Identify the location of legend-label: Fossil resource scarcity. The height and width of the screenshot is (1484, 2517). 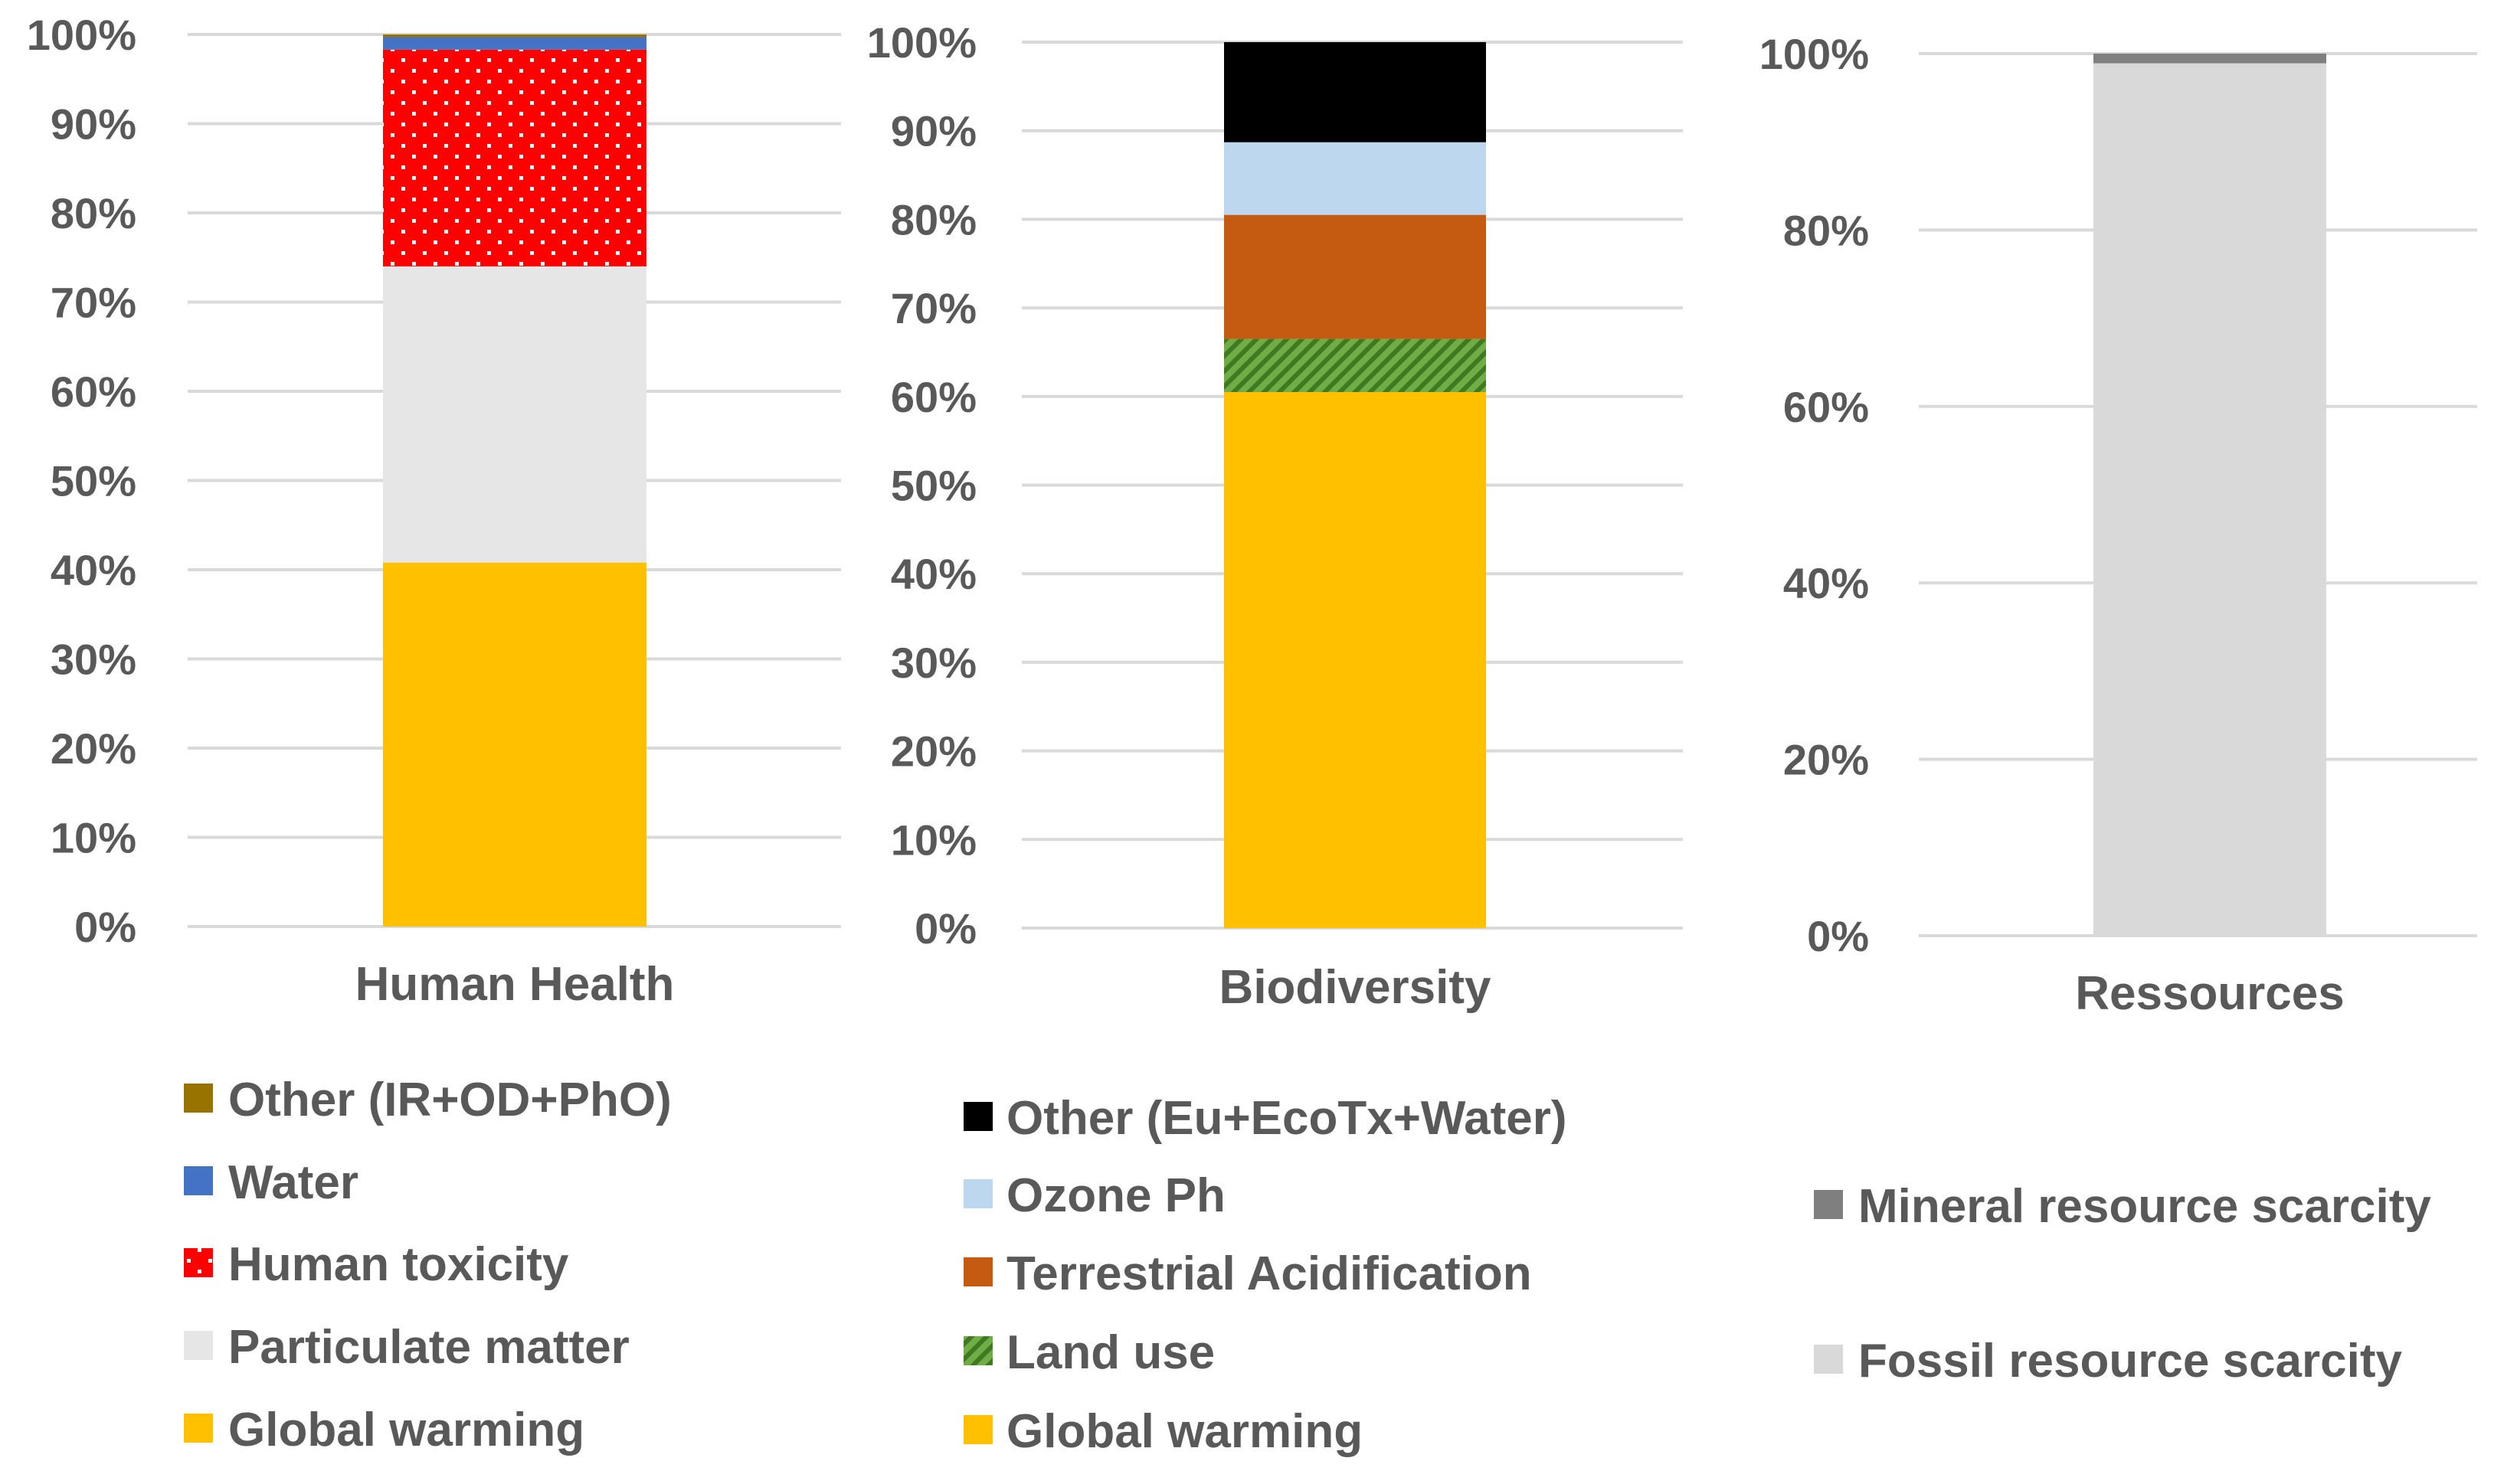
(2130, 1361).